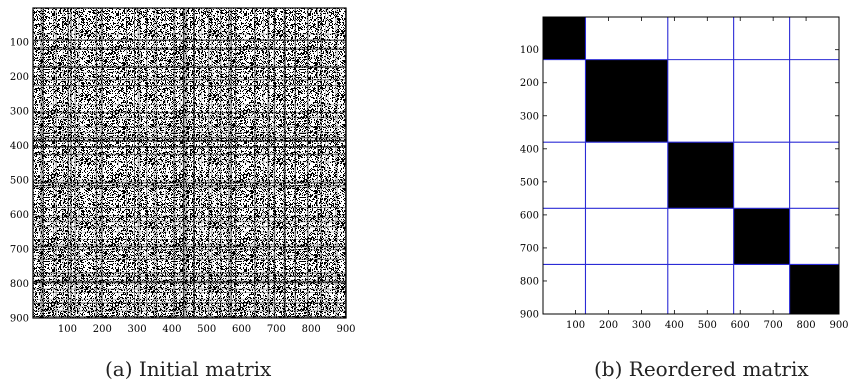 The image size is (848, 390). I want to click on b-y-tick-label: 600, so click(529, 215).